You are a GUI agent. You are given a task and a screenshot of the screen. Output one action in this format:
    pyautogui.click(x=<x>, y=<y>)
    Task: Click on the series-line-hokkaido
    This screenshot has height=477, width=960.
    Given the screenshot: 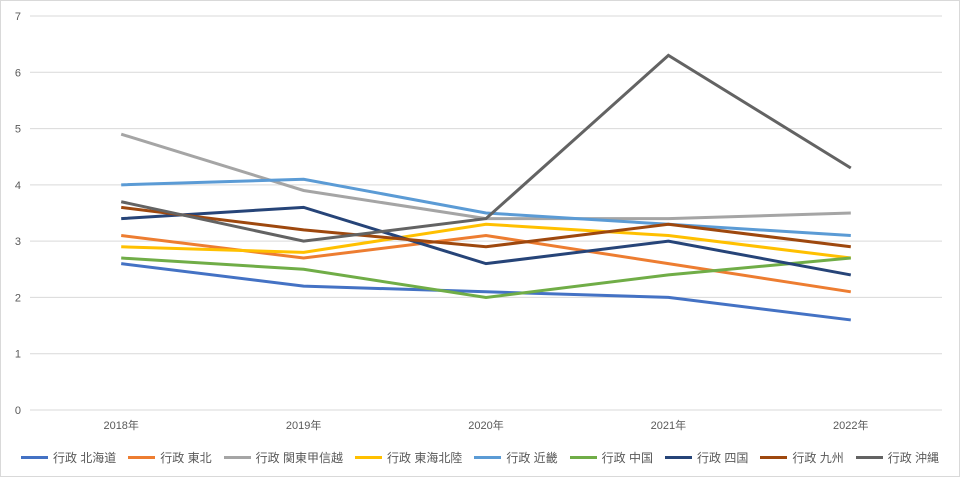 What is the action you would take?
    pyautogui.click(x=486, y=292)
    